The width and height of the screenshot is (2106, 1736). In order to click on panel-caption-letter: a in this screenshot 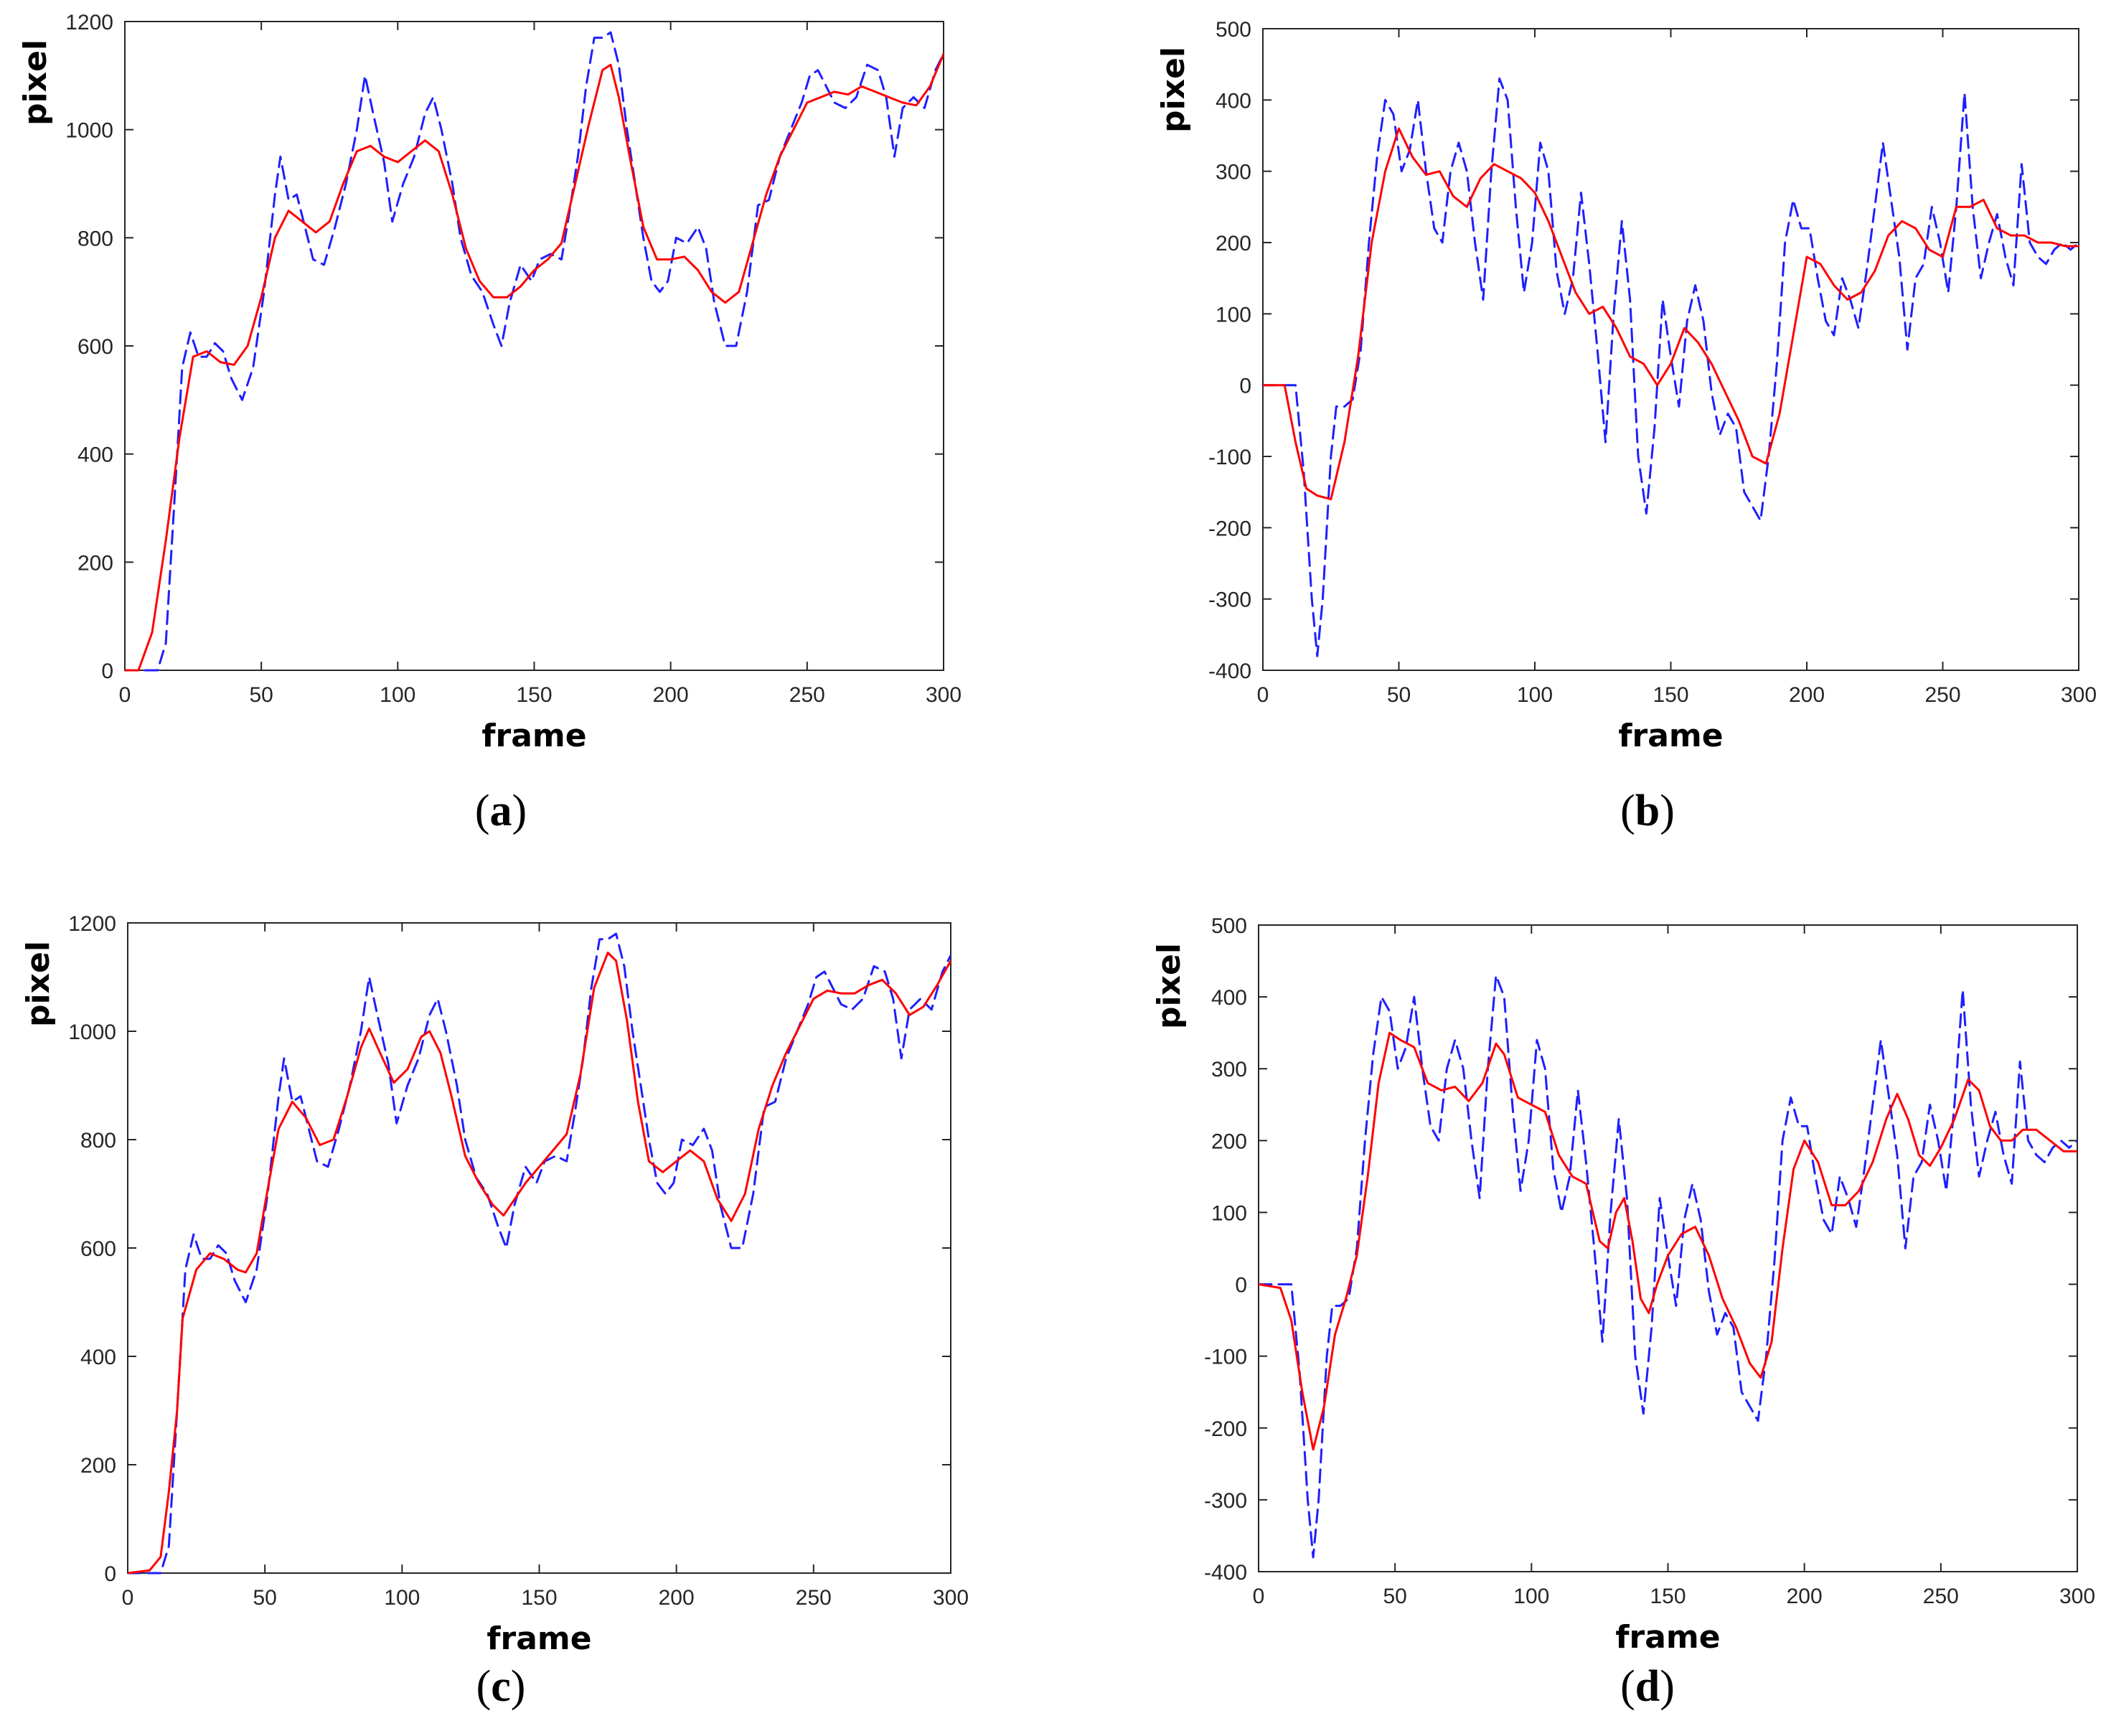, I will do `click(501, 811)`.